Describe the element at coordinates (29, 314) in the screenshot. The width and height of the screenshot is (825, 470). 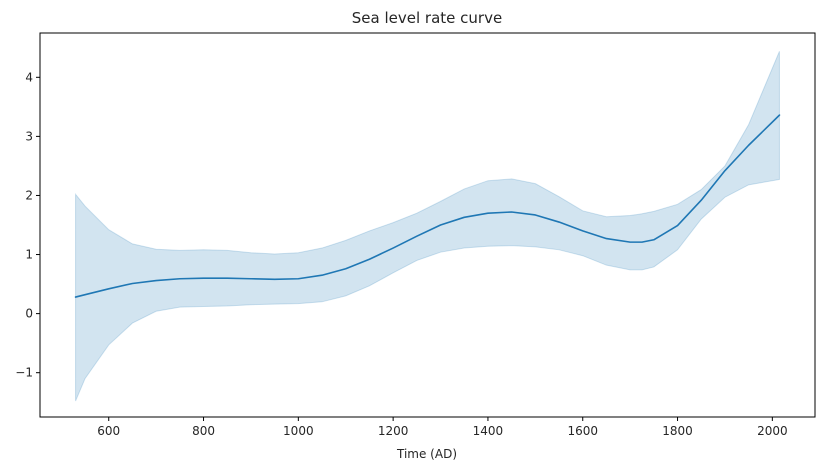
I see `y-tick-label: 0` at that location.